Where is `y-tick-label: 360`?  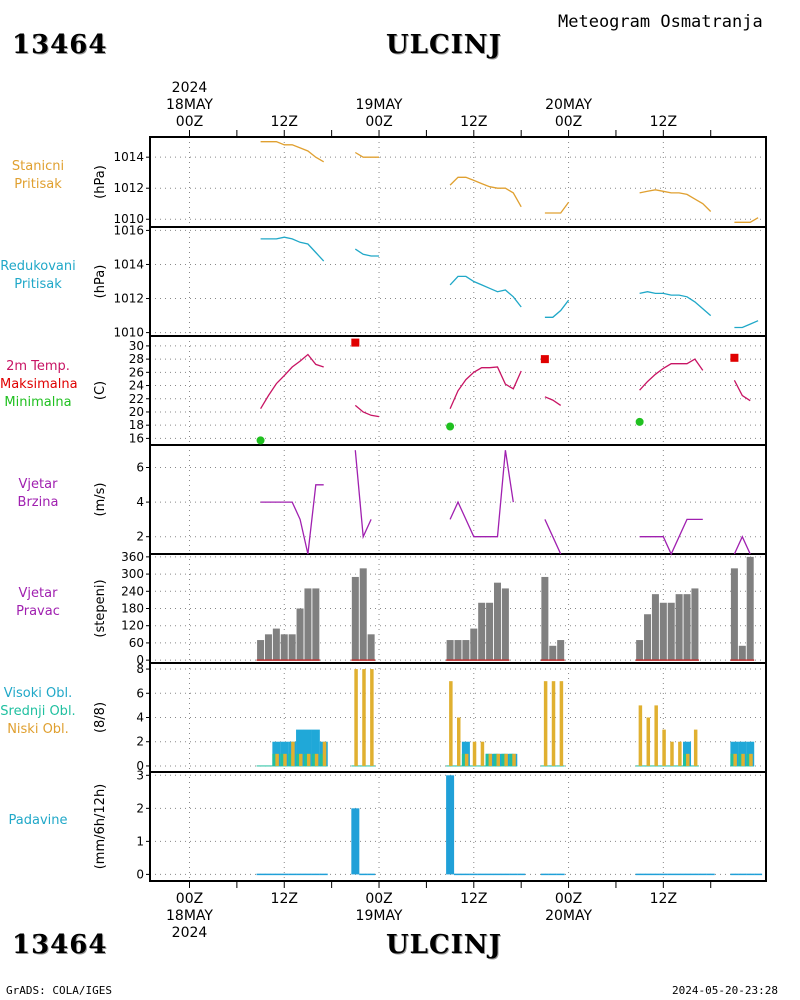
y-tick-label: 360 is located at coordinates (132, 557).